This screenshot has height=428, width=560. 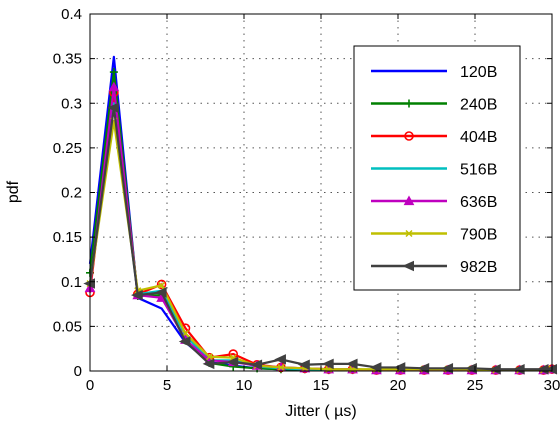 What do you see at coordinates (167, 385) in the screenshot?
I see `x-tick-label: 5` at bounding box center [167, 385].